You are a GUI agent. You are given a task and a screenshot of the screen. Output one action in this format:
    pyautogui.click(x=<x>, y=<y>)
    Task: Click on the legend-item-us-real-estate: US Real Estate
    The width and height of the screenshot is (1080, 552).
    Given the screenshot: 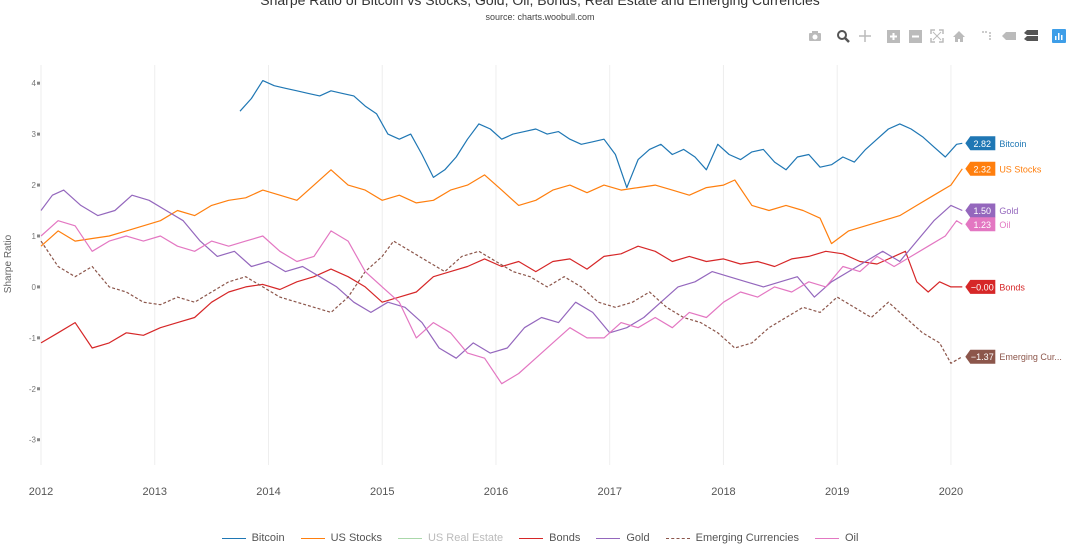 What is the action you would take?
    pyautogui.click(x=450, y=538)
    